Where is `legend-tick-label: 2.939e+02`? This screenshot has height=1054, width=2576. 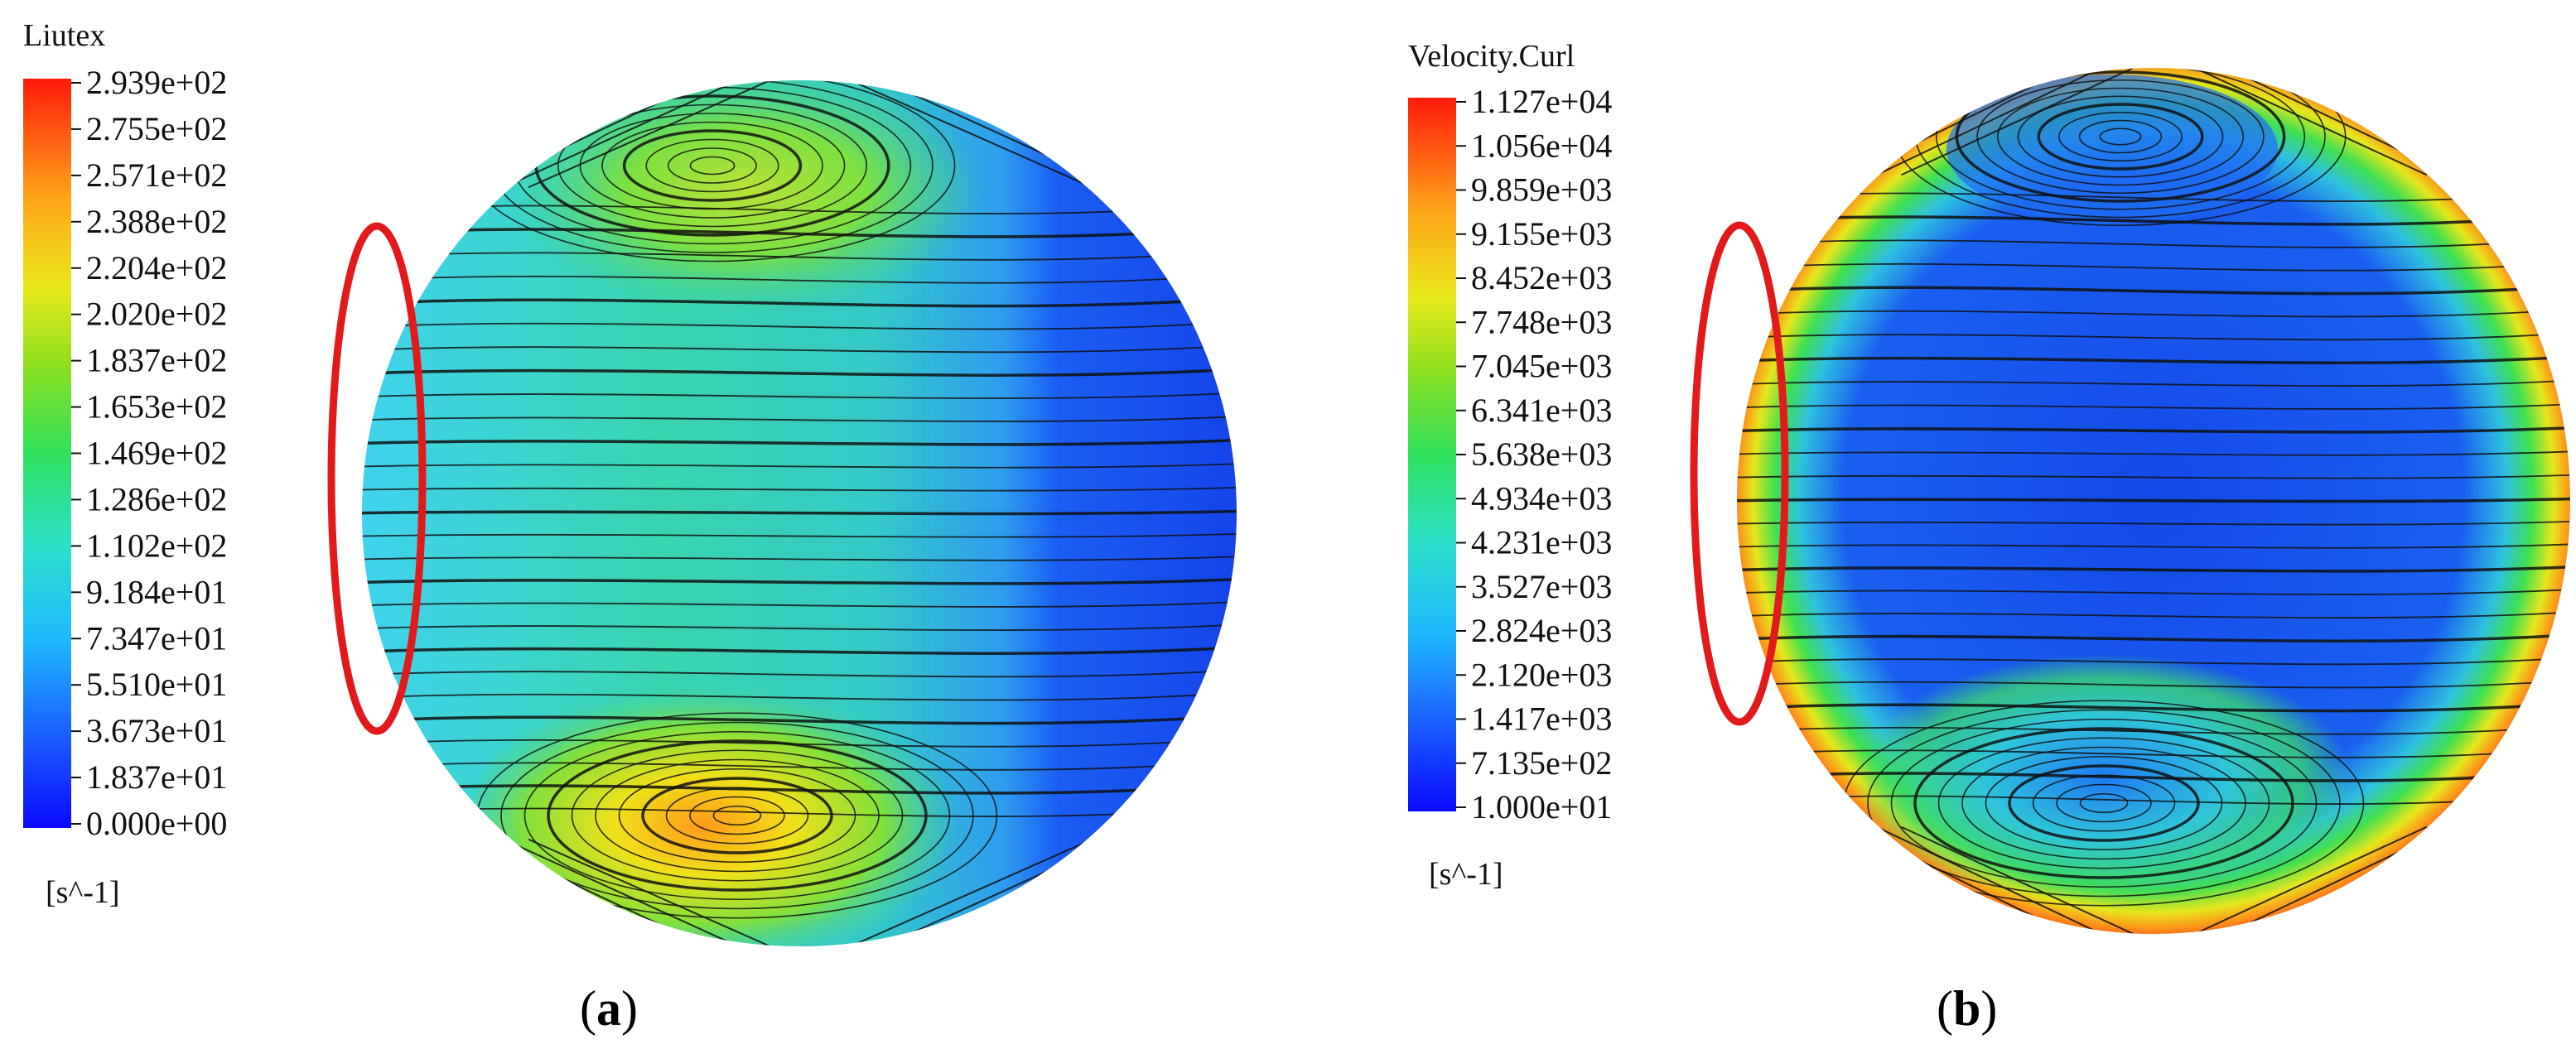 legend-tick-label: 2.939e+02 is located at coordinates (156, 82).